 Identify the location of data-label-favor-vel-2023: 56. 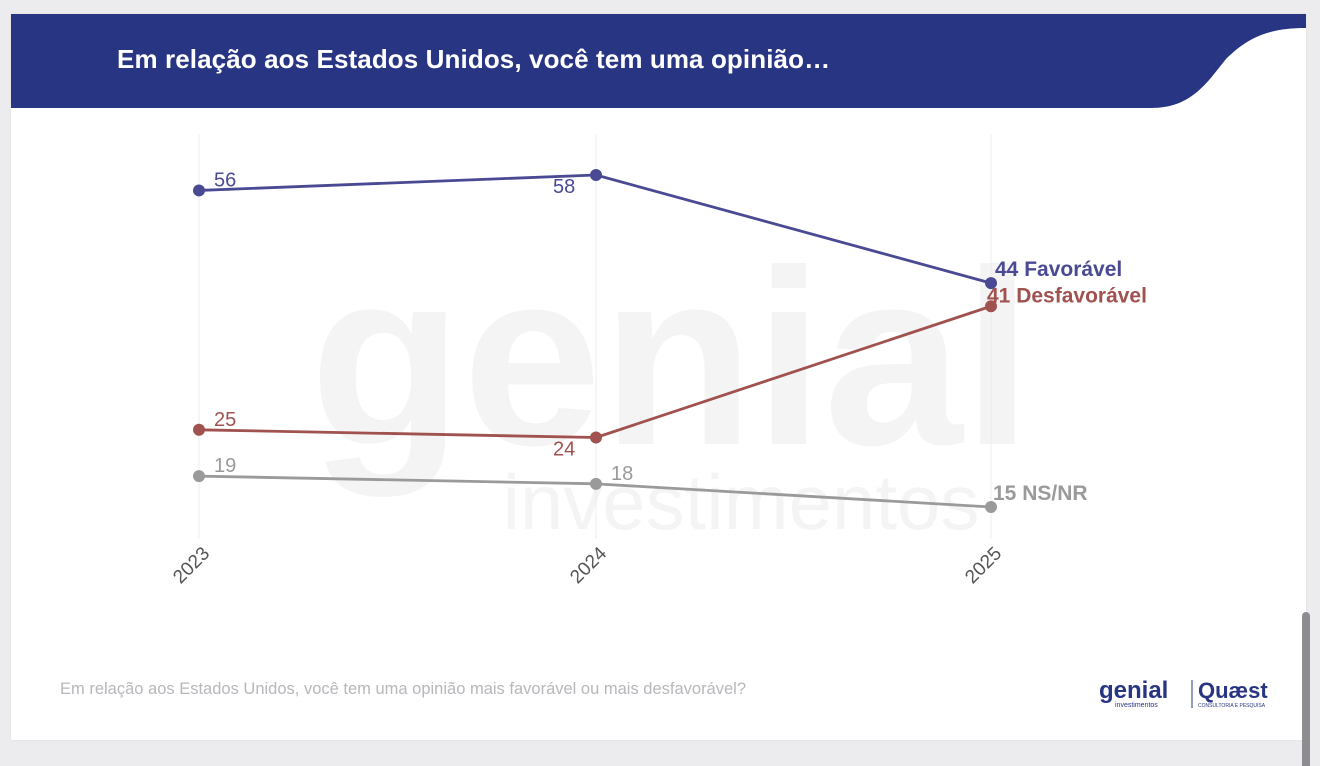
(225, 180).